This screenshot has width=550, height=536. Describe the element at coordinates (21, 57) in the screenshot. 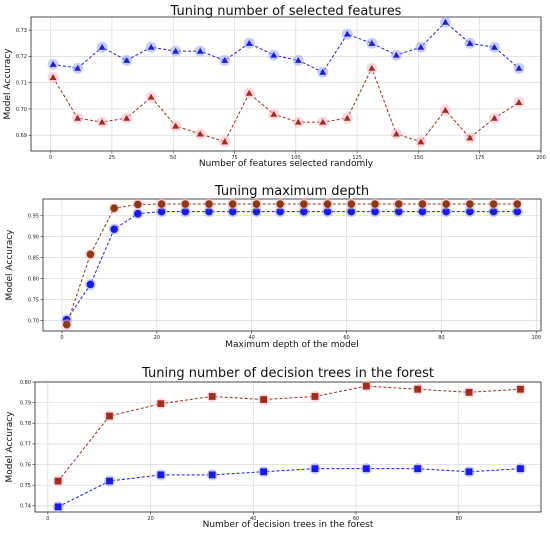

I see `y-tick-label: 0.72` at that location.